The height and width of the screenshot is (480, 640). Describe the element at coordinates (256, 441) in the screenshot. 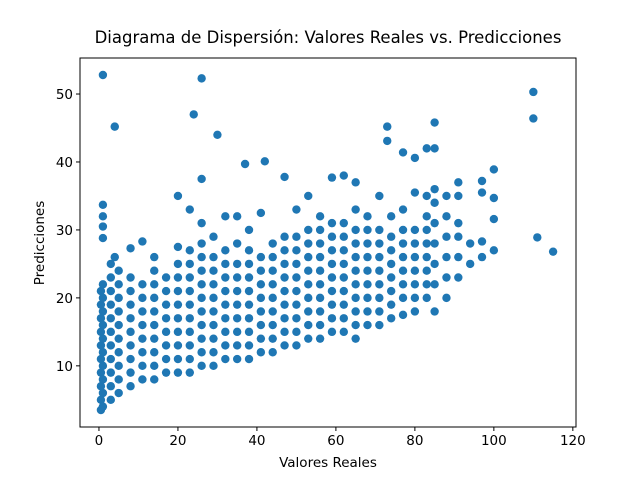

I see `x-tick-label: 40` at that location.